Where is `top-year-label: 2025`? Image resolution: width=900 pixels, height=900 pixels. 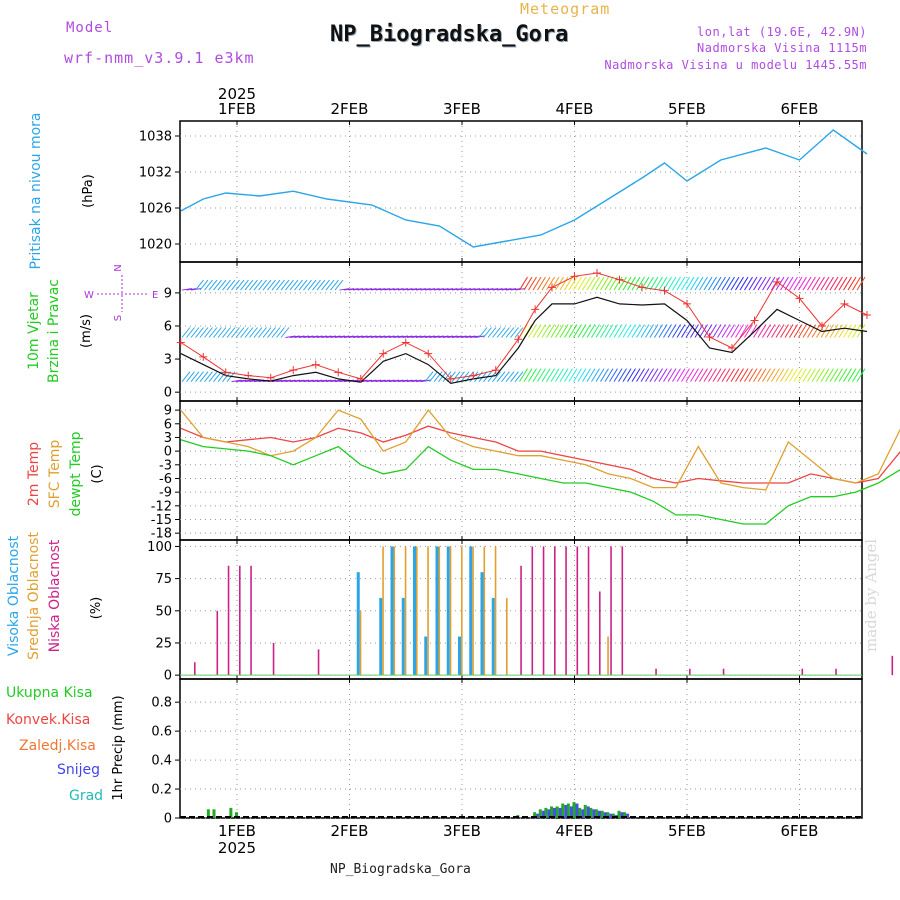 top-year-label: 2025 is located at coordinates (237, 94).